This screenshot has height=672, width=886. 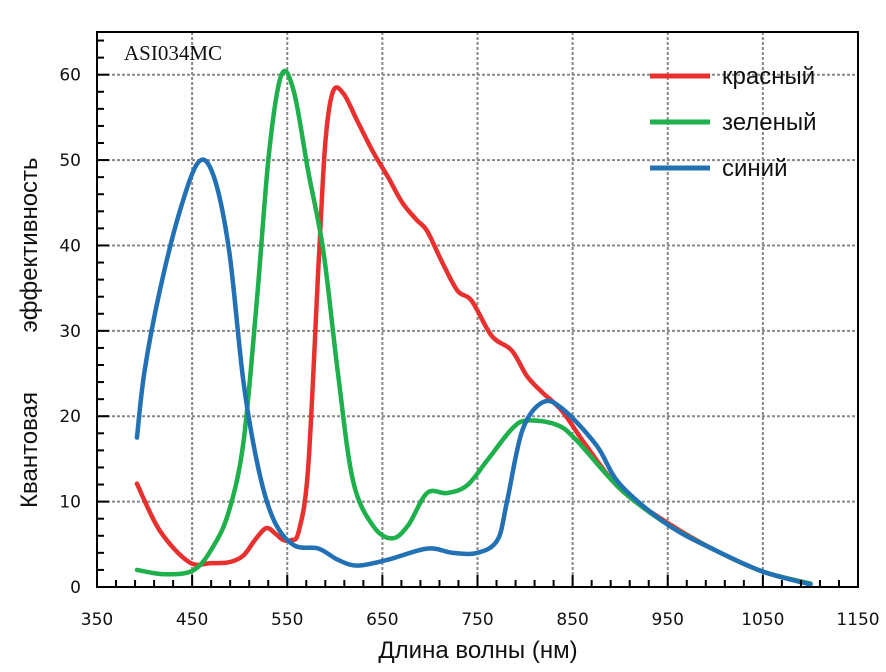 What do you see at coordinates (70, 417) in the screenshot?
I see `y-tick-label: 20` at bounding box center [70, 417].